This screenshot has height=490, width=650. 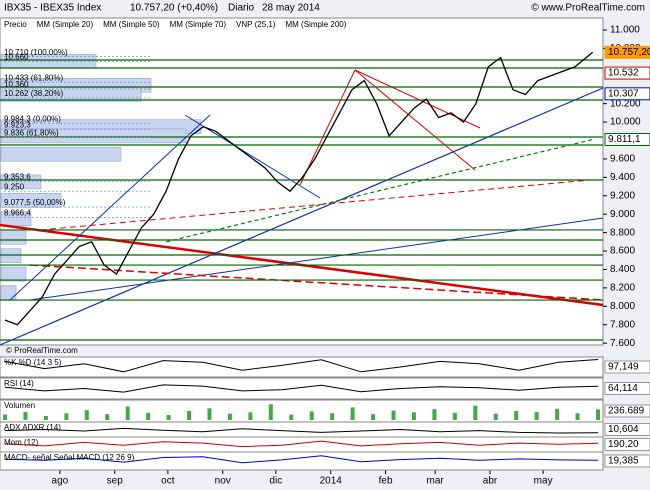 I want to click on legend-entry: VNP (25,1), so click(x=256, y=24).